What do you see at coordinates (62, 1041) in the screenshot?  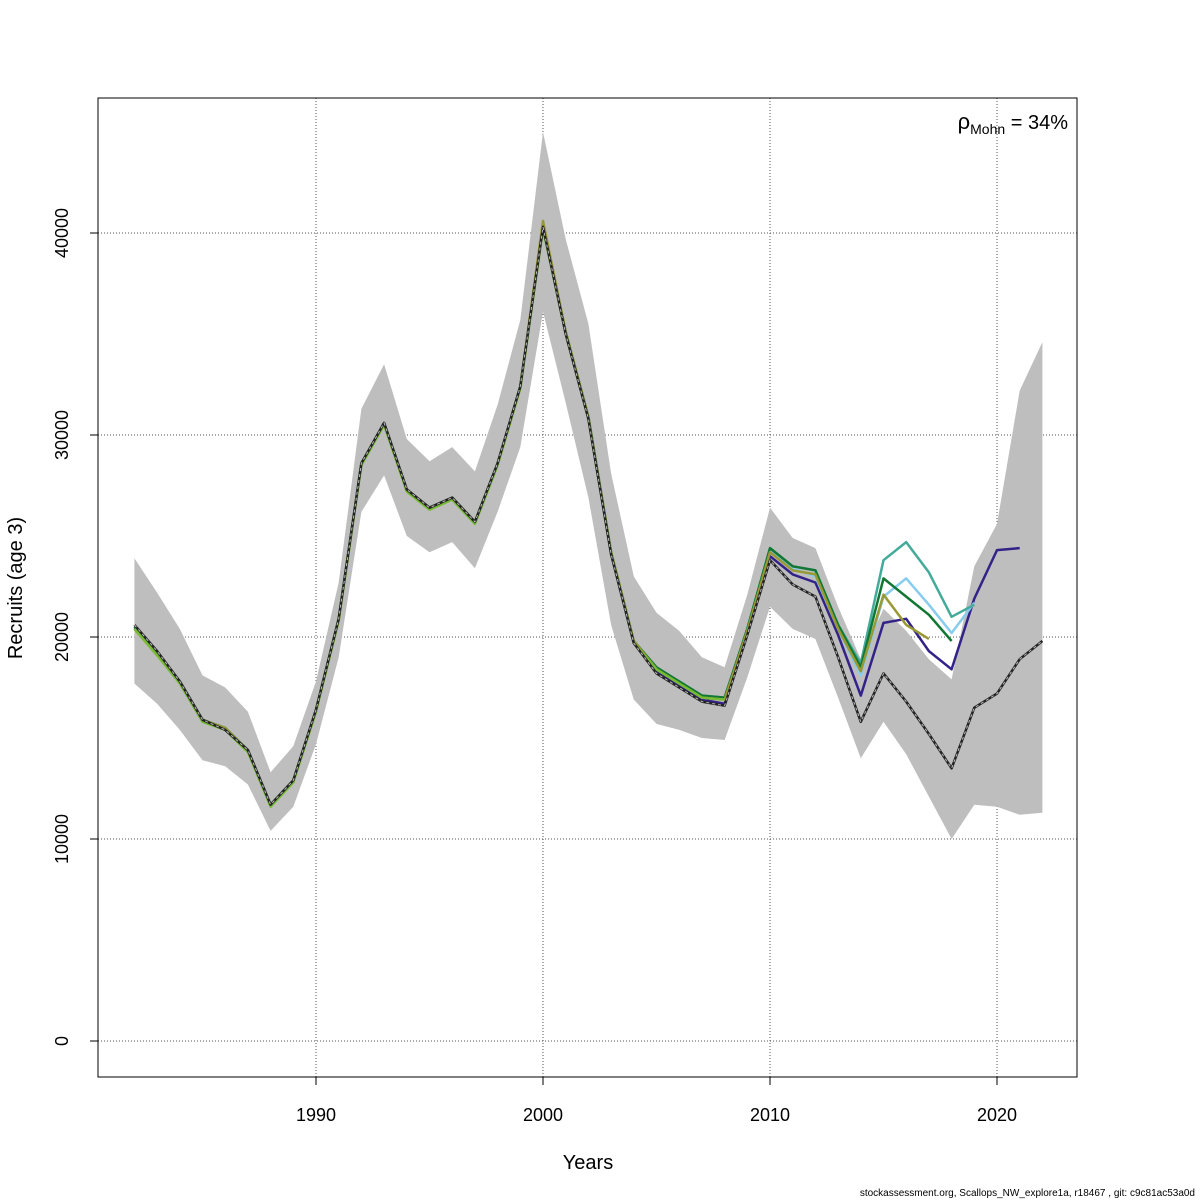 I see `y-tick-label: 0` at bounding box center [62, 1041].